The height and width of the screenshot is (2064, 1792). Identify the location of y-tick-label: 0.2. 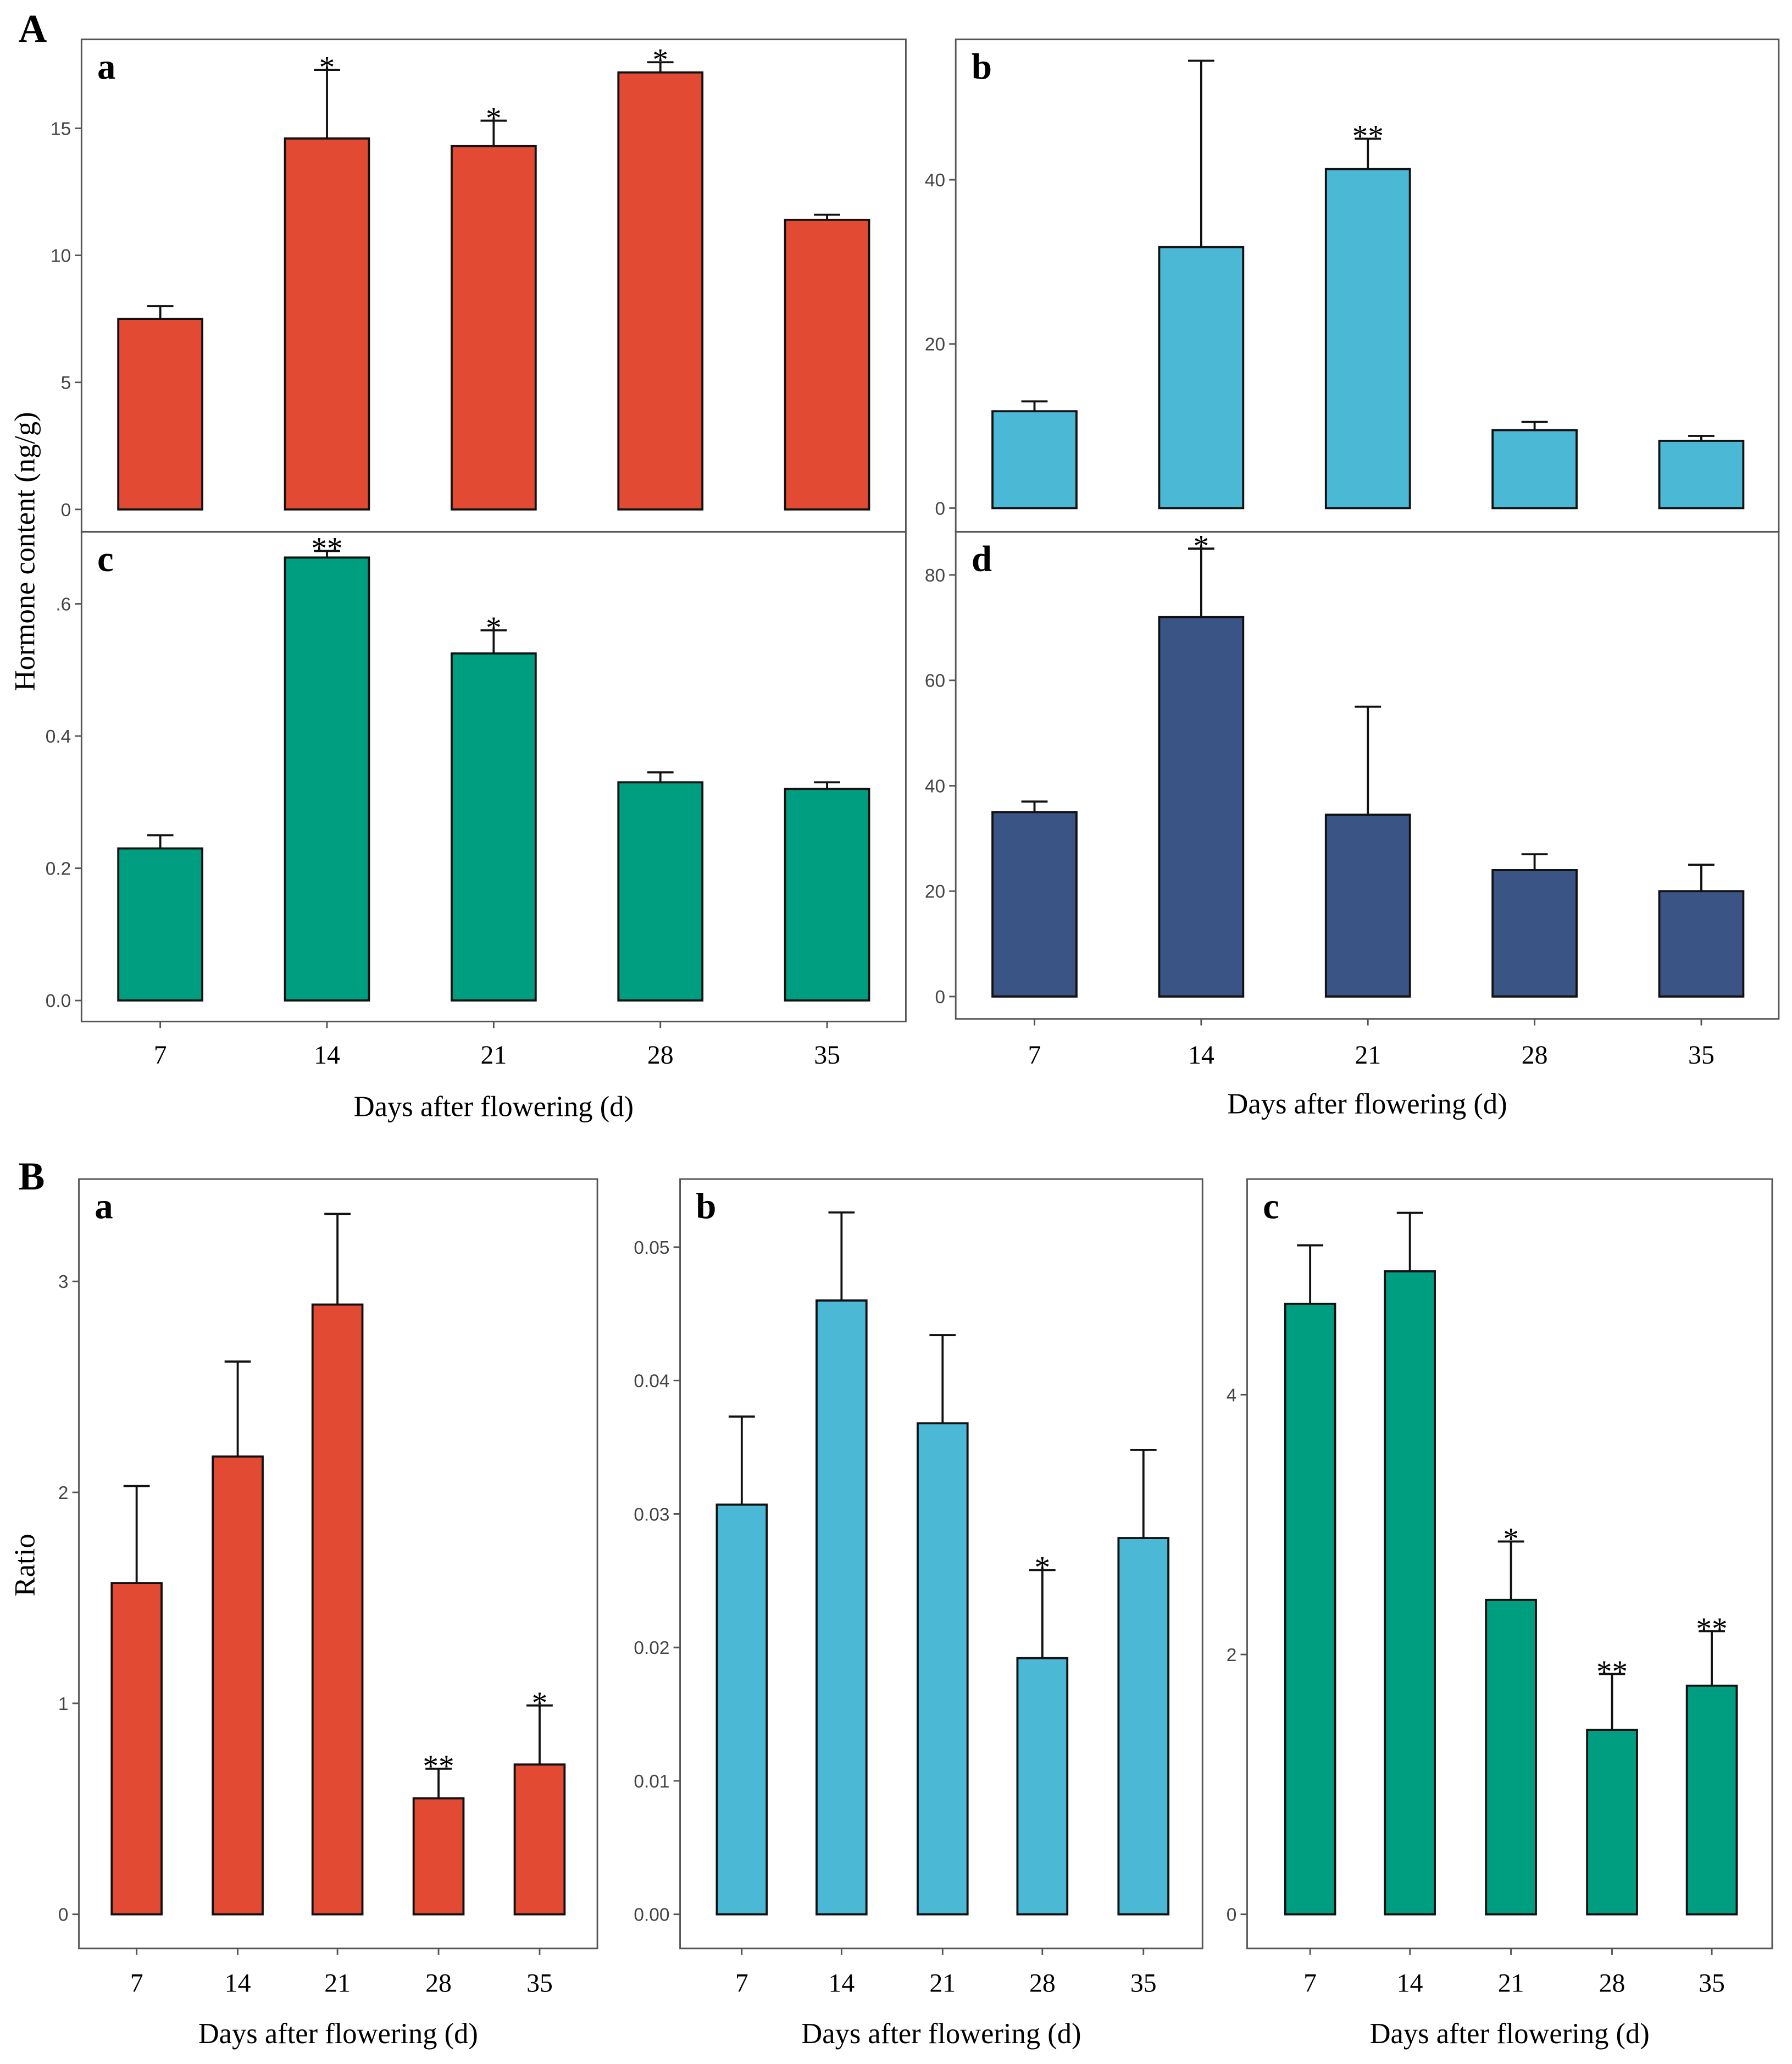
(58, 869).